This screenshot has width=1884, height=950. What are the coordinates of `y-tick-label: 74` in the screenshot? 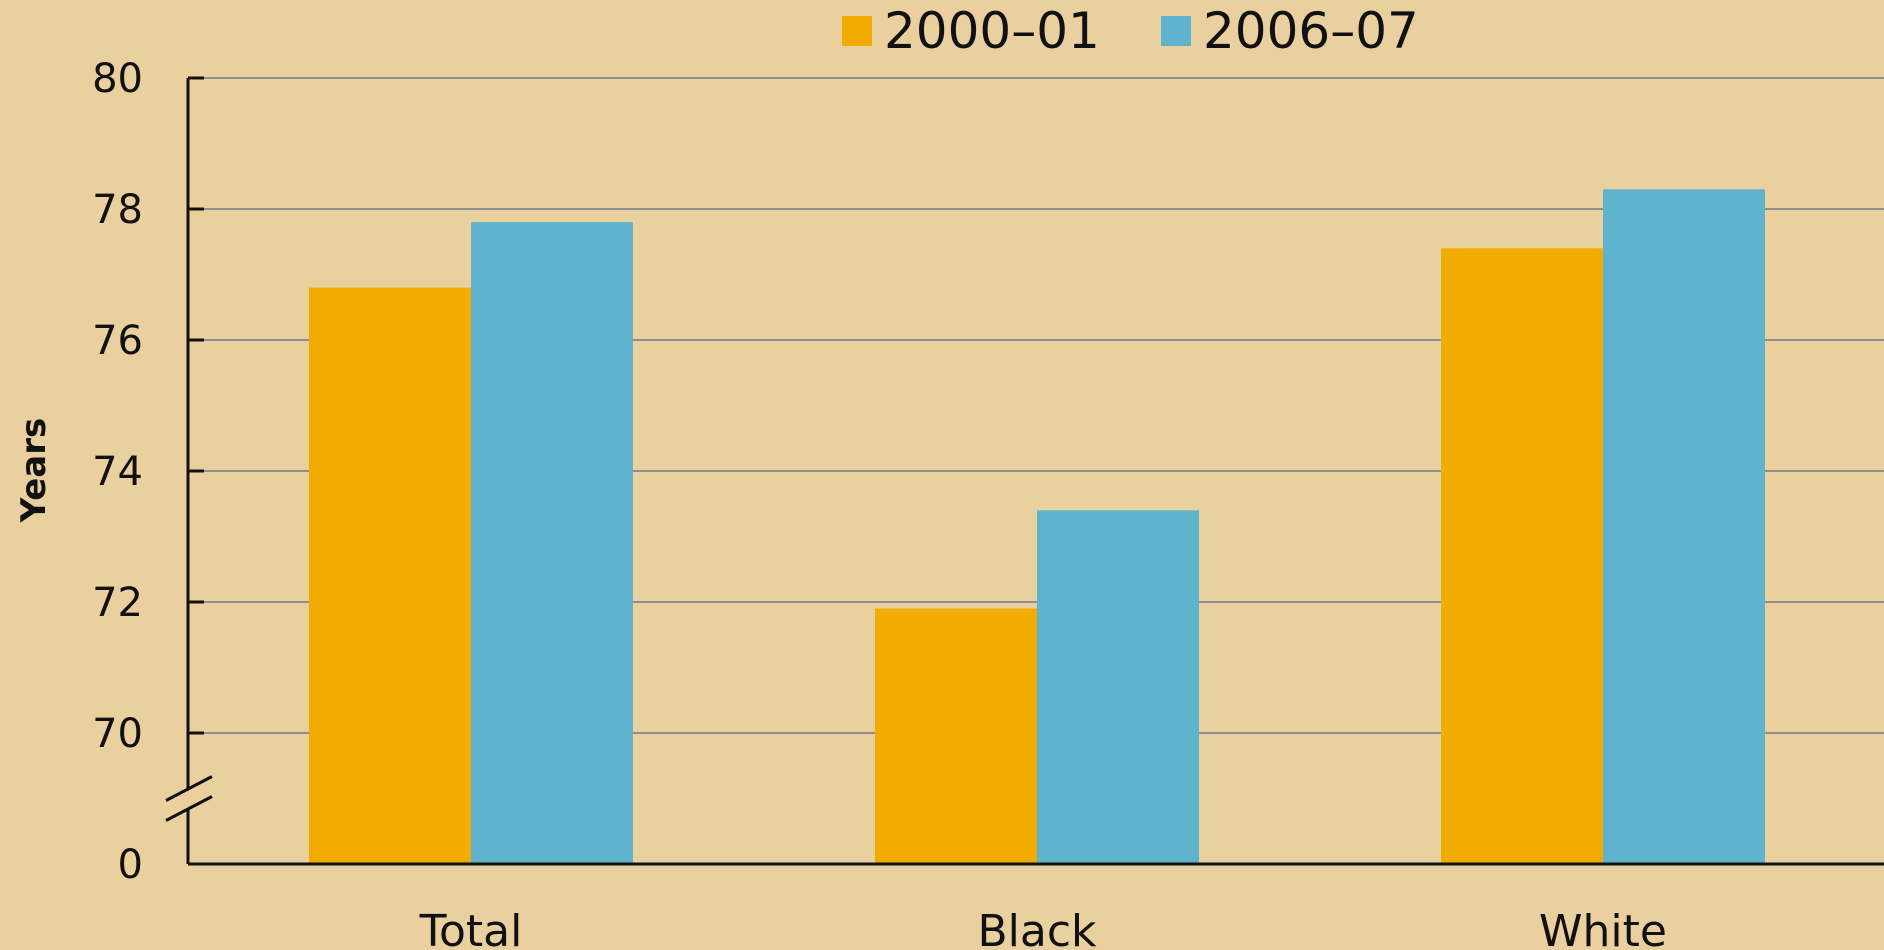 It's located at (117, 472).